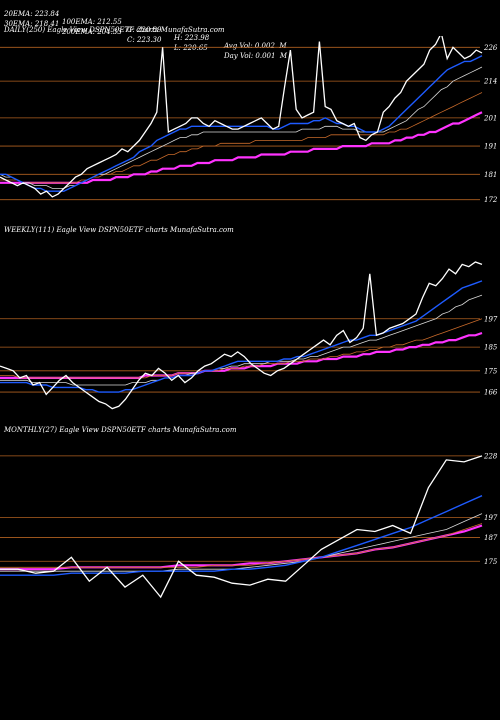  Describe the element at coordinates (490, 147) in the screenshot. I see `daily-y-tick-label: 191` at that location.